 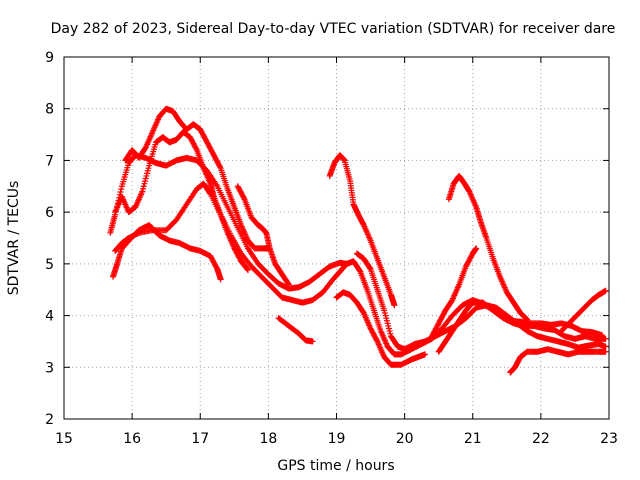 What do you see at coordinates (381, 328) in the screenshot?
I see `series-arc-i` at bounding box center [381, 328].